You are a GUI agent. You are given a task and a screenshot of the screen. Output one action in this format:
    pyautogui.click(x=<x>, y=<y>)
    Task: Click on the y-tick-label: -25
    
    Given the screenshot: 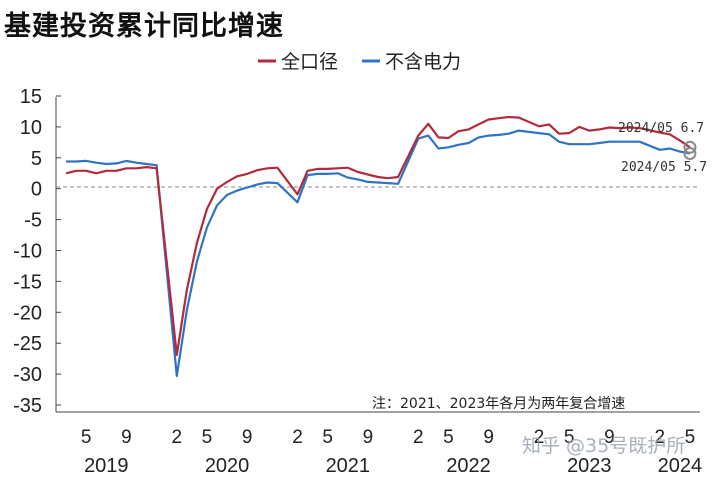 What is the action you would take?
    pyautogui.click(x=27, y=344)
    